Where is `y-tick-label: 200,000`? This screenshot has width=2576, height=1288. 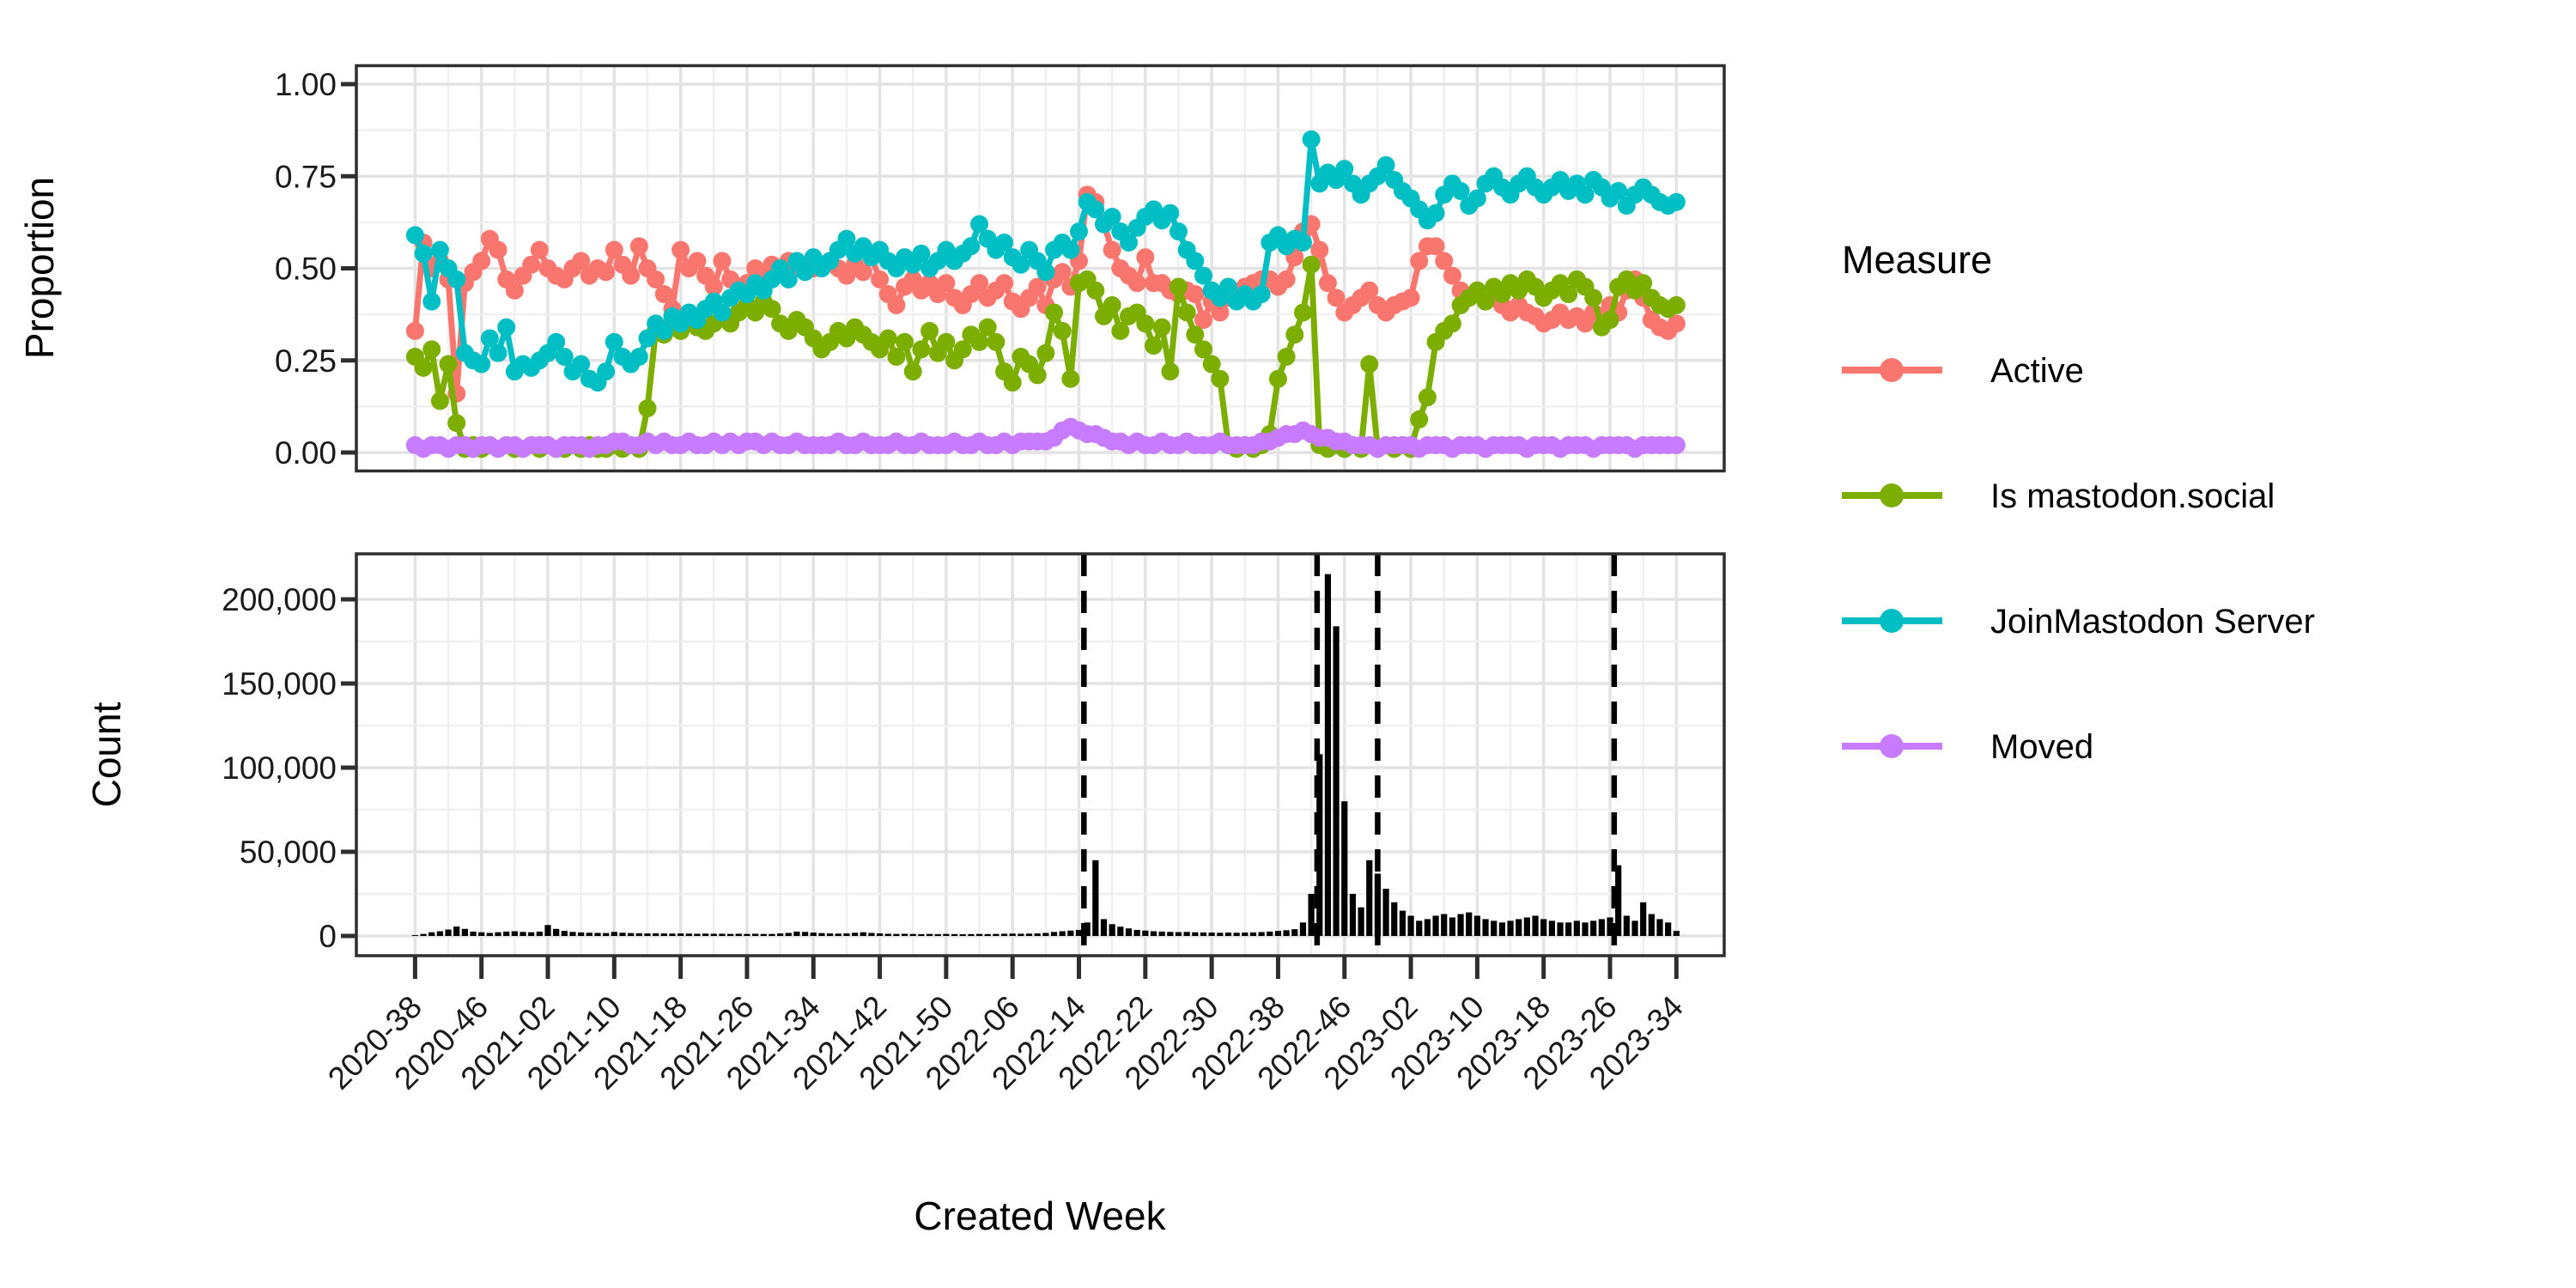
y-tick-label: 200,000 is located at coordinates (280, 599).